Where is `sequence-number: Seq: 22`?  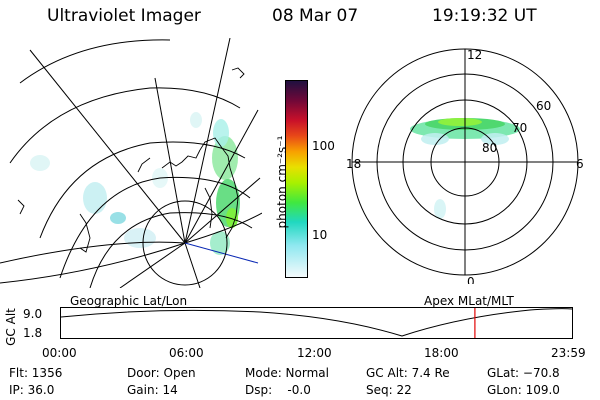 sequence-number: Seq: 22 is located at coordinates (389, 390).